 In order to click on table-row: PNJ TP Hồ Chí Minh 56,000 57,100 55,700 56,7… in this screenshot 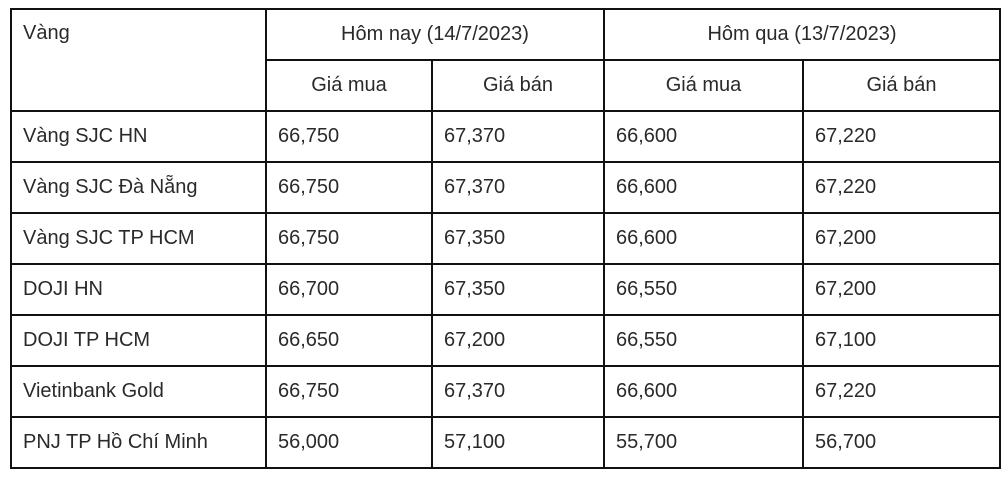, I will do `click(505, 442)`.